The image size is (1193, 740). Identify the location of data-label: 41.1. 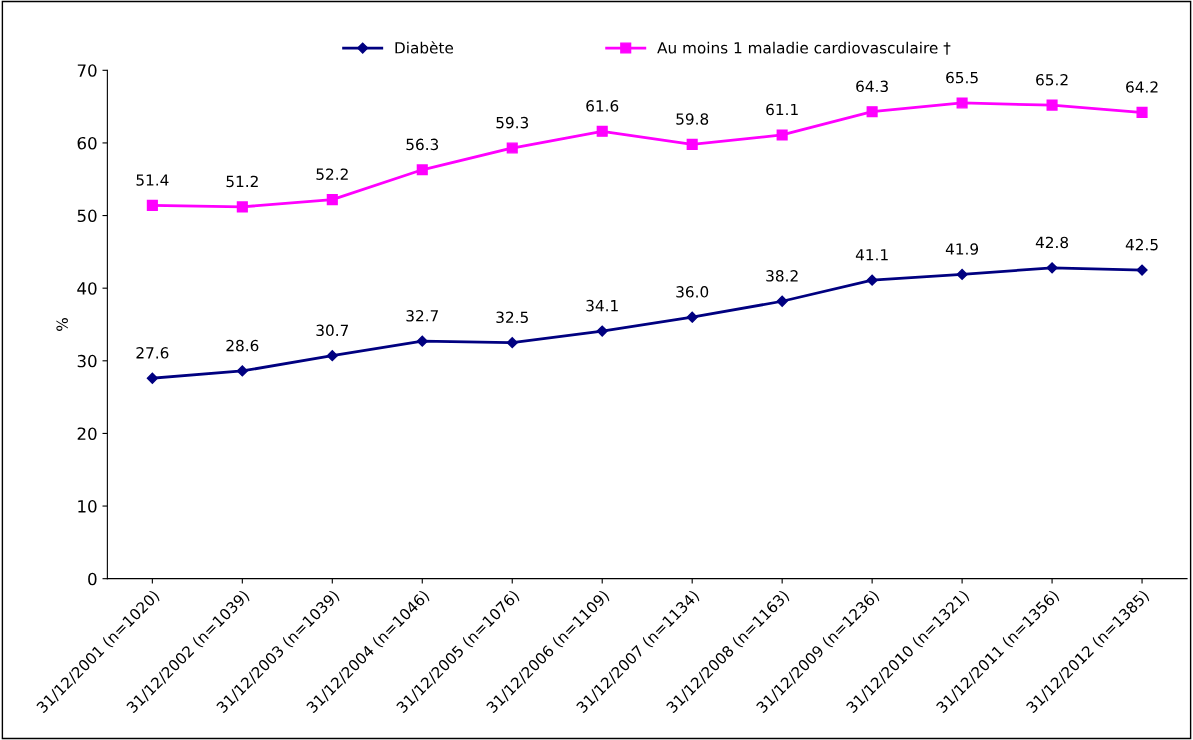
(871, 255).